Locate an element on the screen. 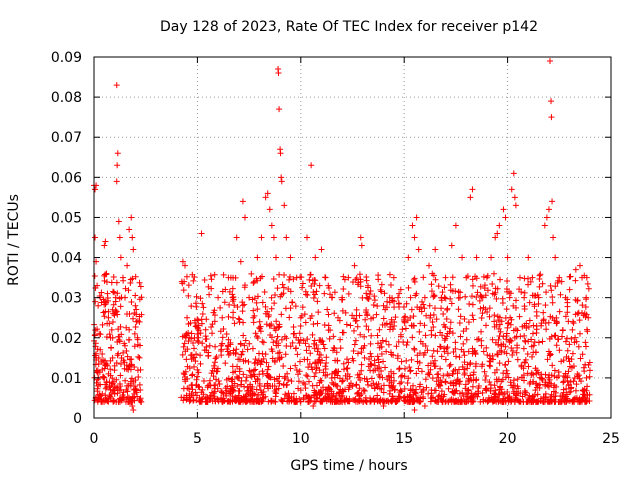 The height and width of the screenshot is (480, 640). x-tick-label: 15 is located at coordinates (404, 439).